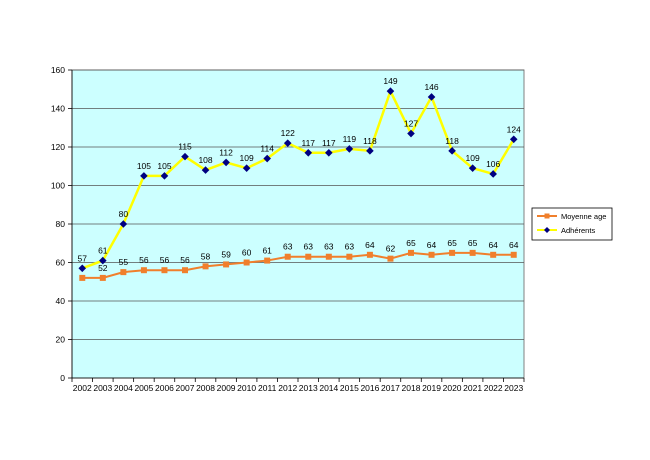 This screenshot has width=650, height=460. I want to click on data-label: 106, so click(493, 164).